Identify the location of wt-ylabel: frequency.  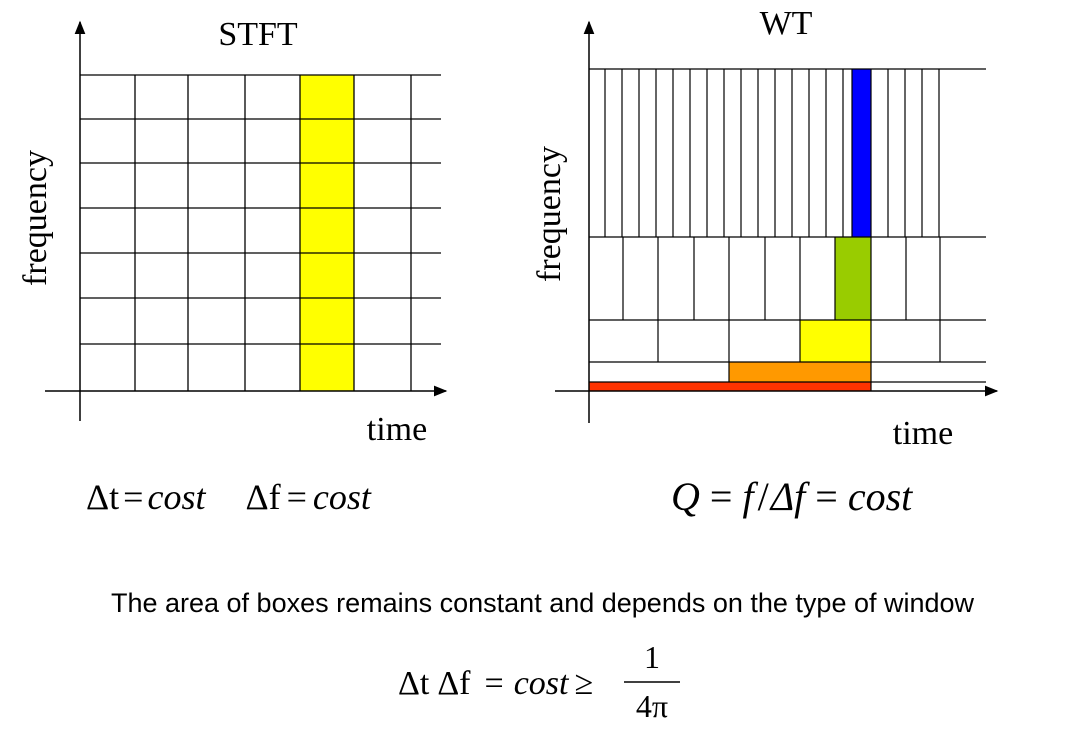
(549, 214).